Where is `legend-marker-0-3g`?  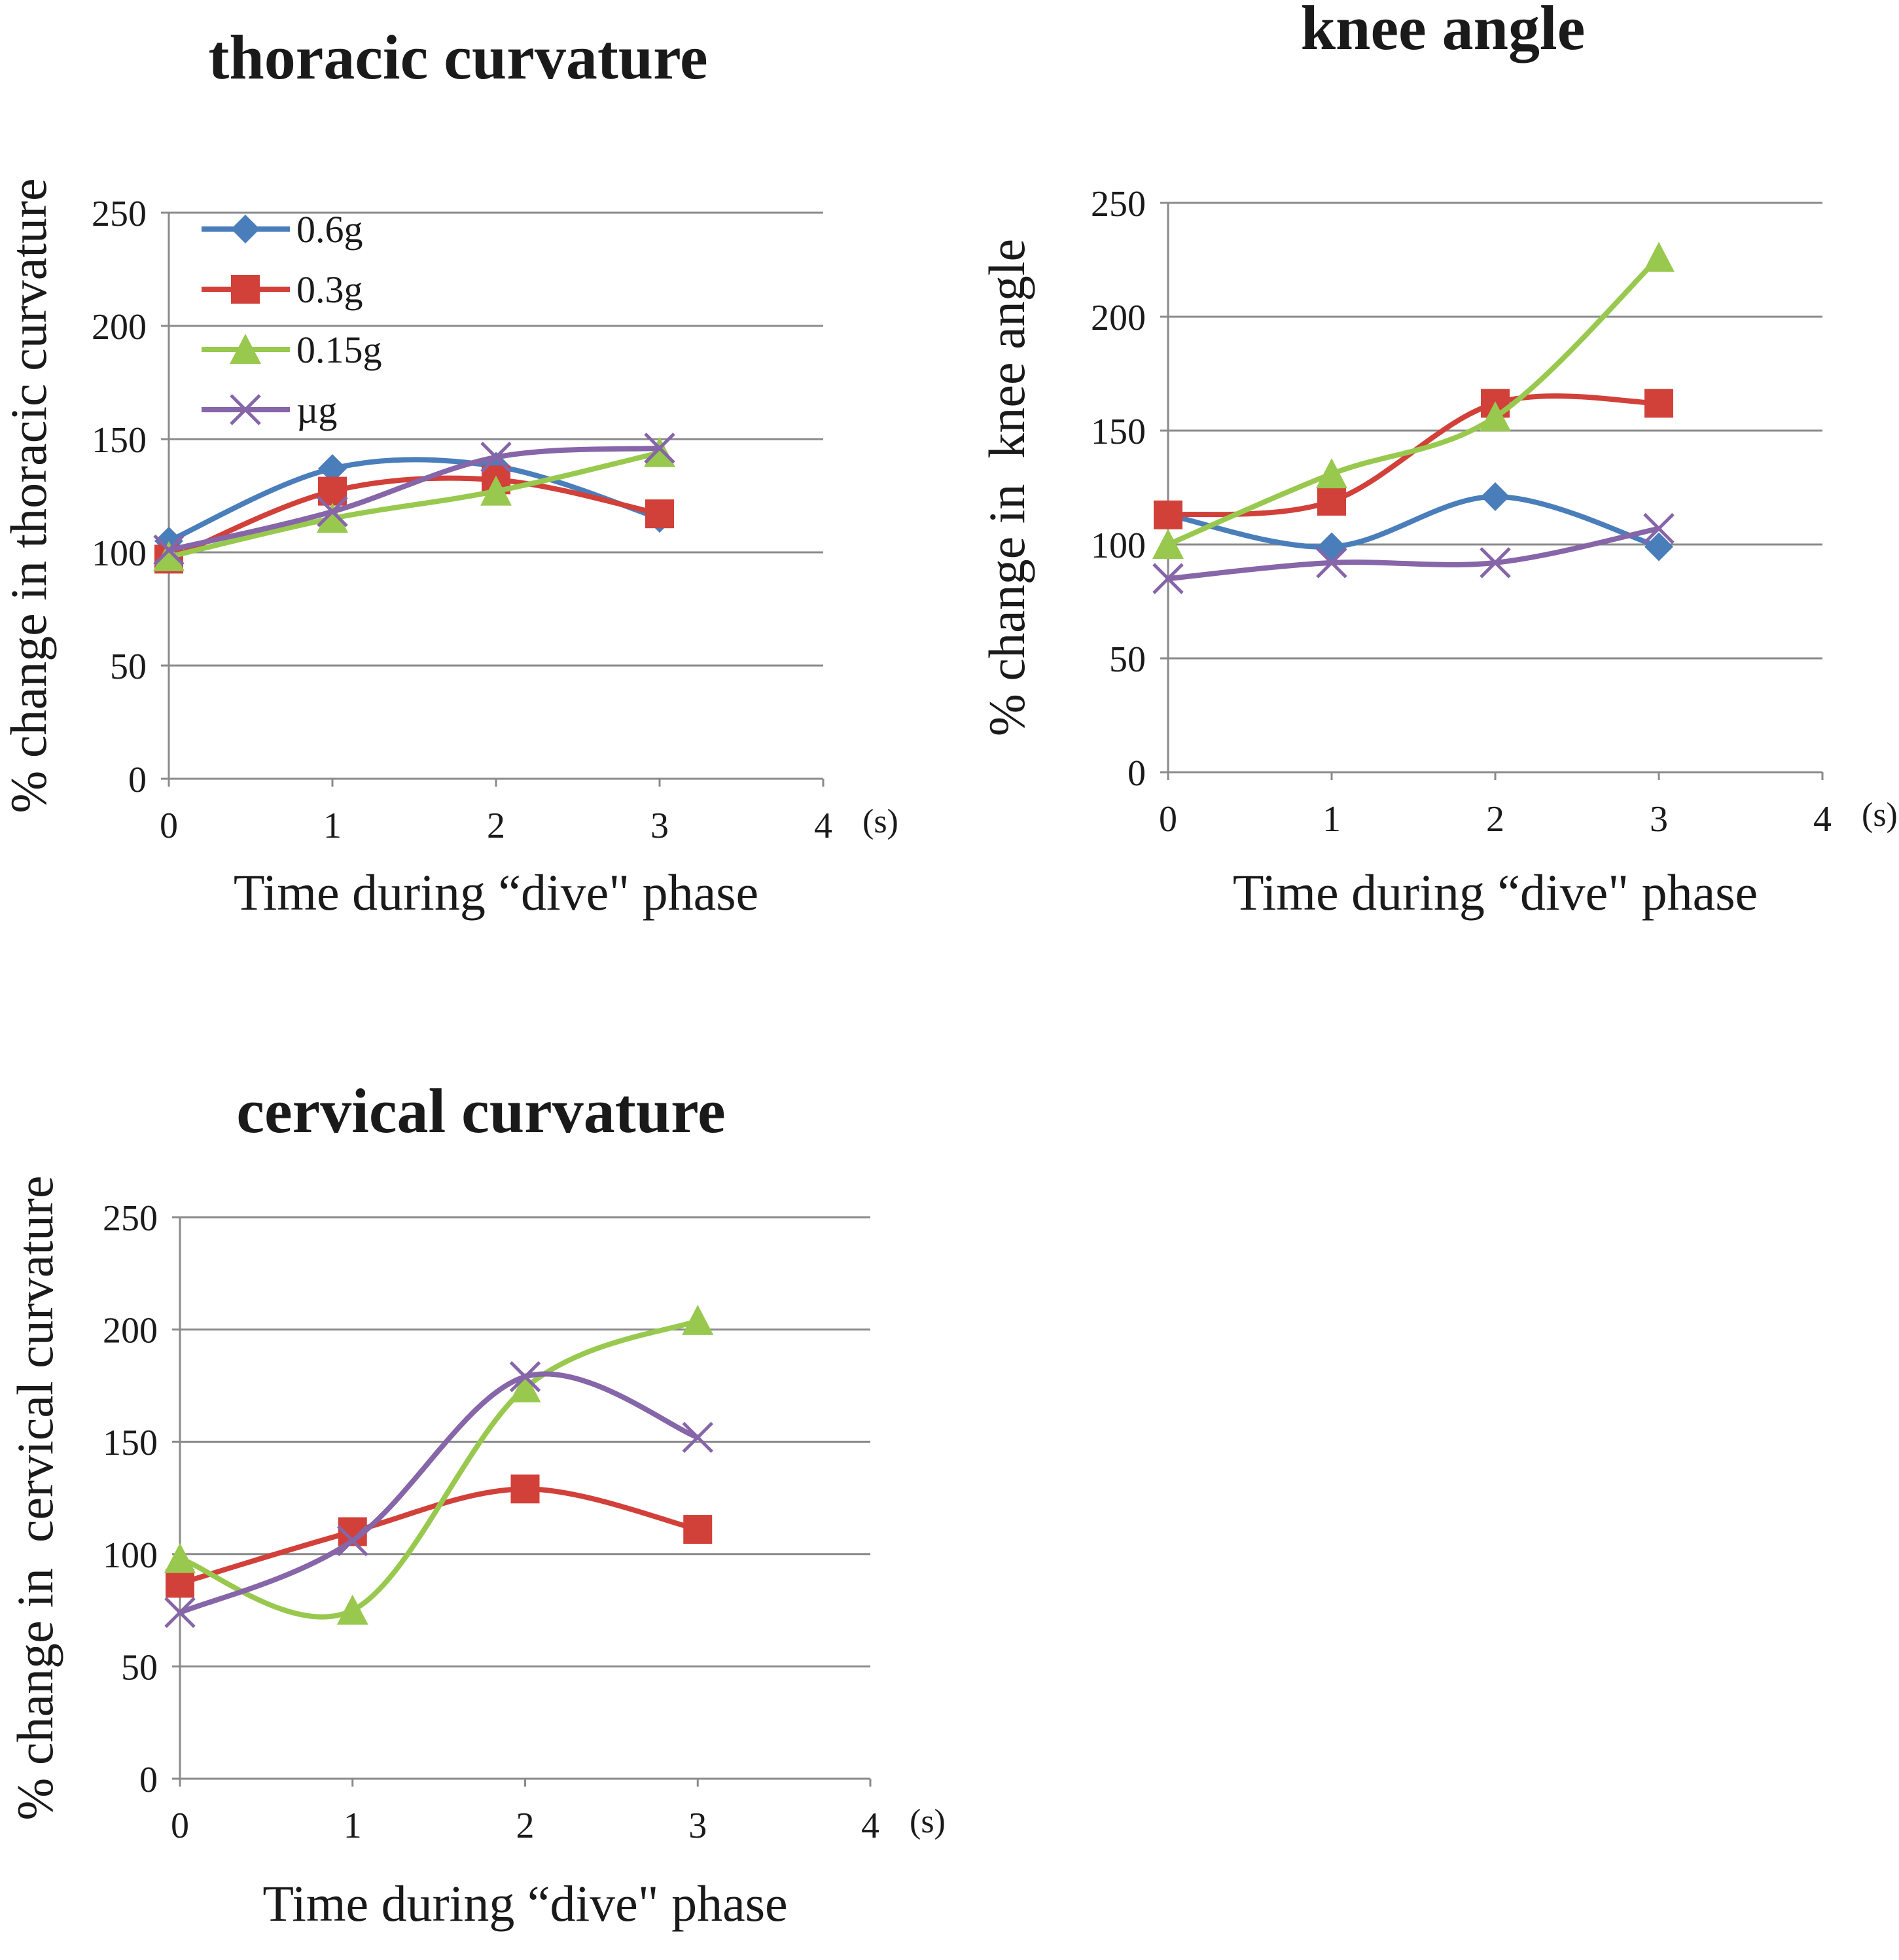
legend-marker-0-3g is located at coordinates (245, 290).